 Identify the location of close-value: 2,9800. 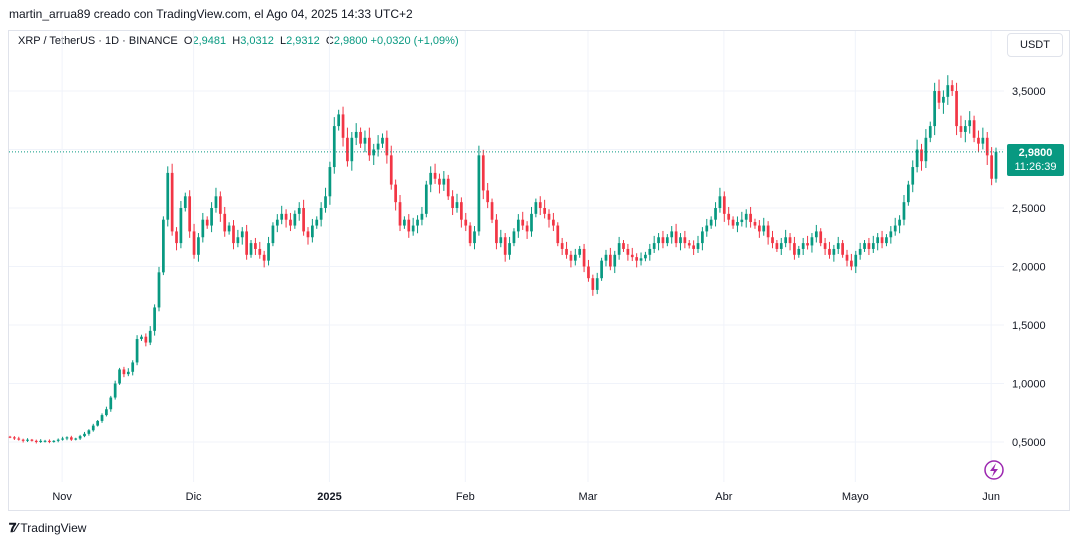
(350, 41).